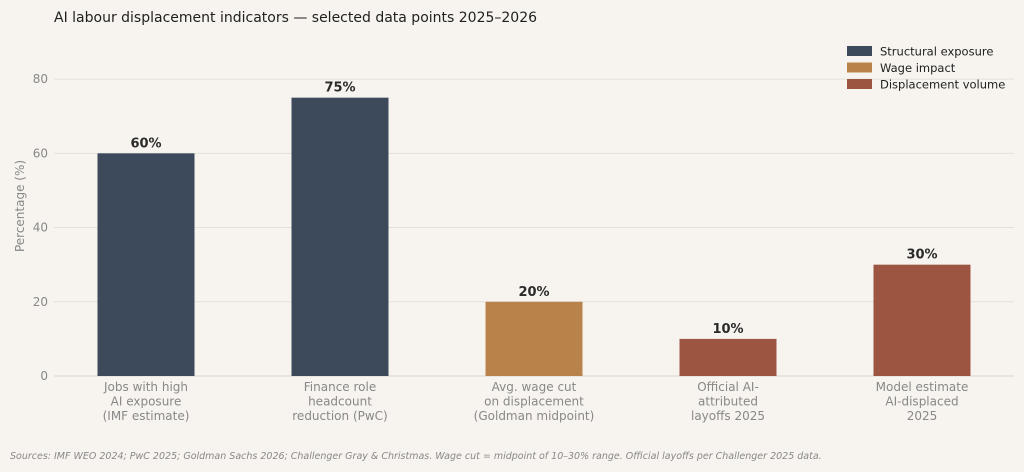  What do you see at coordinates (340, 387) in the screenshot?
I see `x-tick-label-line: Finance role` at bounding box center [340, 387].